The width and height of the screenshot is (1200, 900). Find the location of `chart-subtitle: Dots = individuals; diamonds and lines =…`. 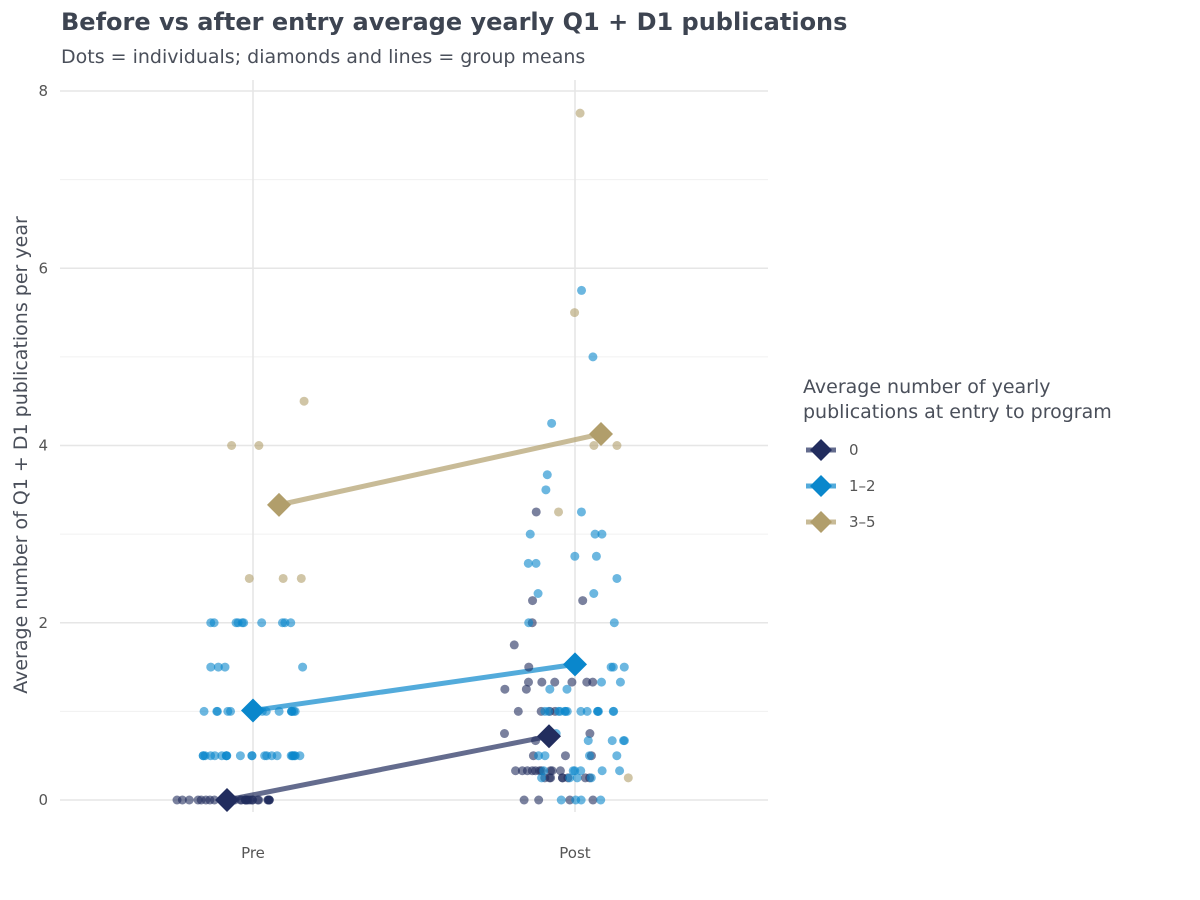

chart-subtitle: Dots = individuals; diamonds and lines =… is located at coordinates (323, 57).